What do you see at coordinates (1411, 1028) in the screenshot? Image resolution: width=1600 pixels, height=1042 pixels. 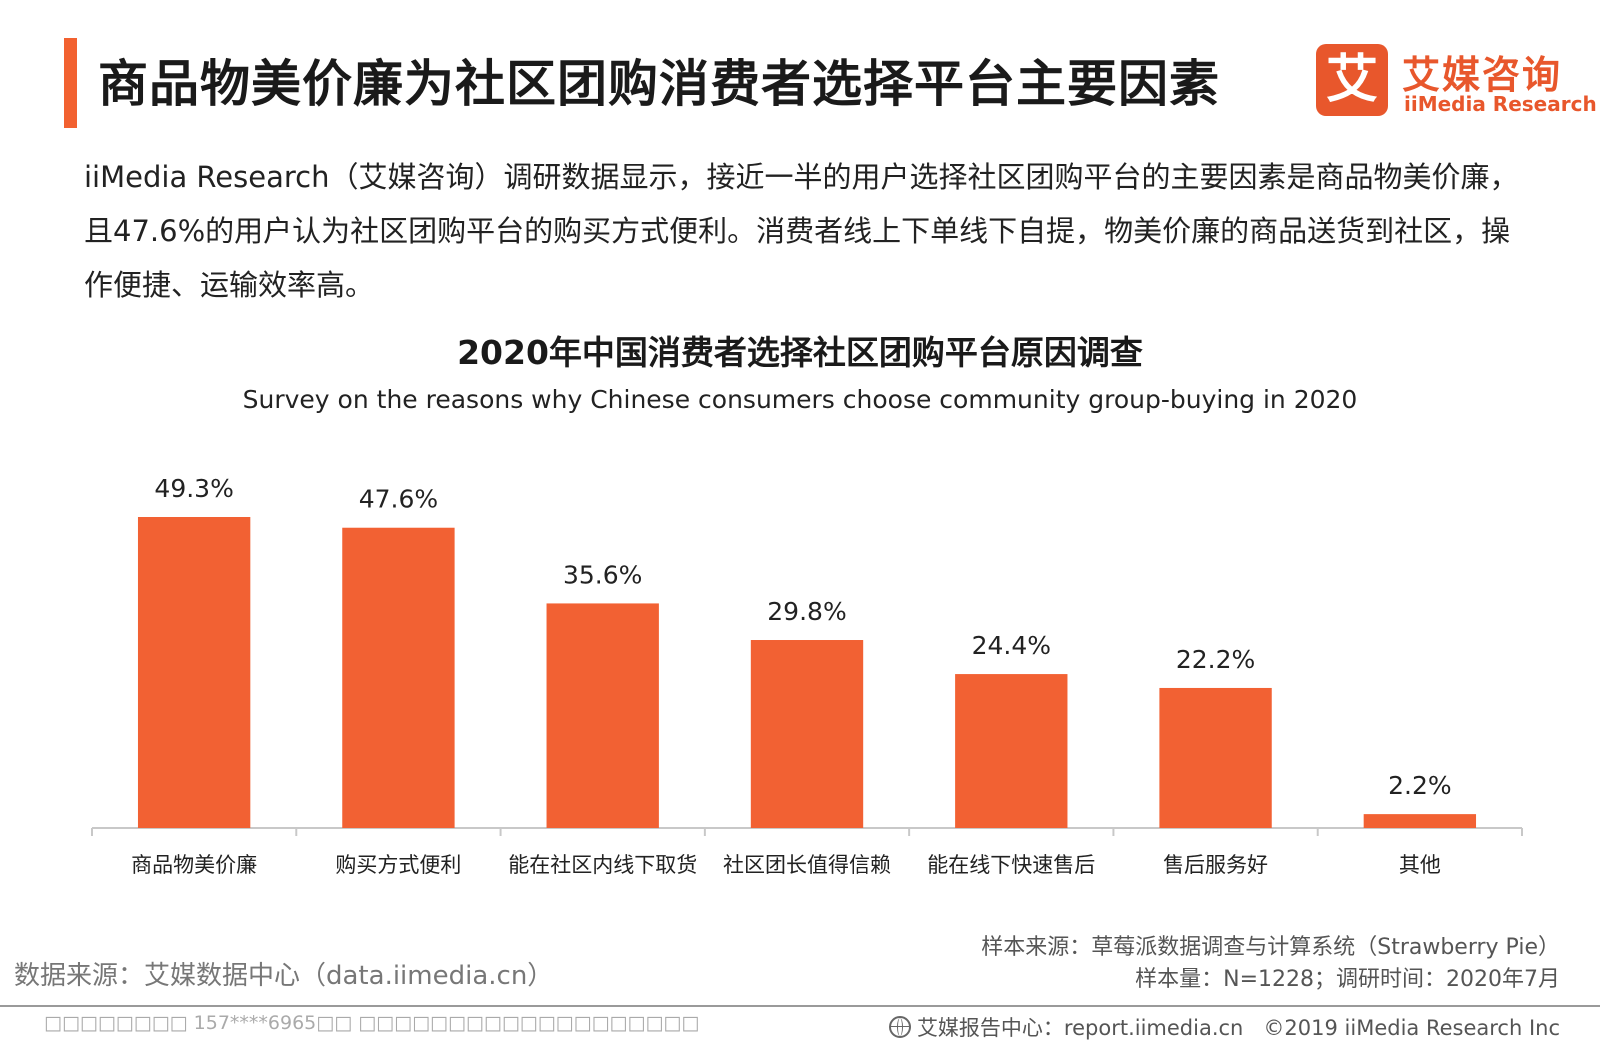 I see `copyright: ©2019 iiMedia Research Inc` at bounding box center [1411, 1028].